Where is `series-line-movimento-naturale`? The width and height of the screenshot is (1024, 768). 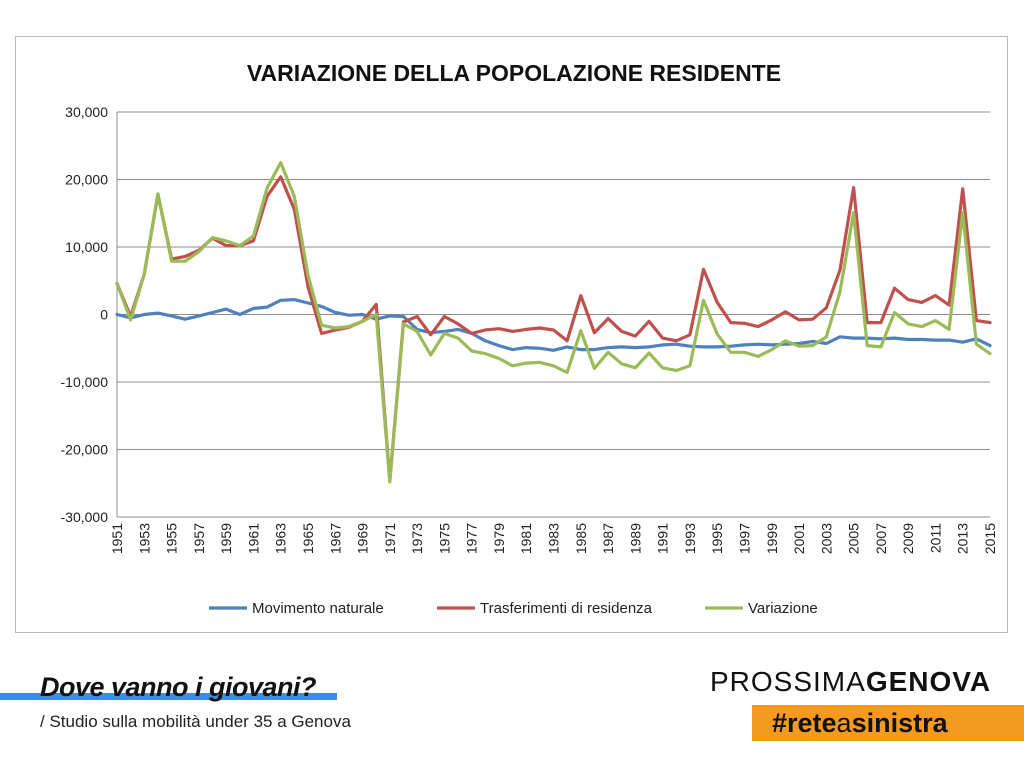
series-line-movimento-naturale is located at coordinates (553, 325).